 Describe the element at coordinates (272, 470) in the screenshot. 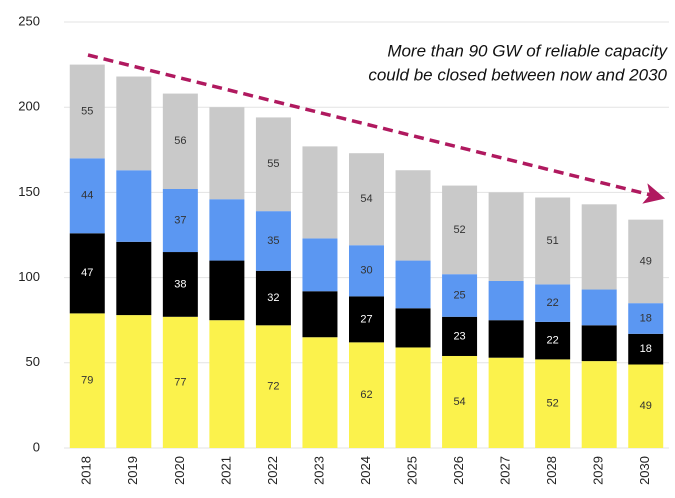

I see `x-tick-label: 2022` at that location.